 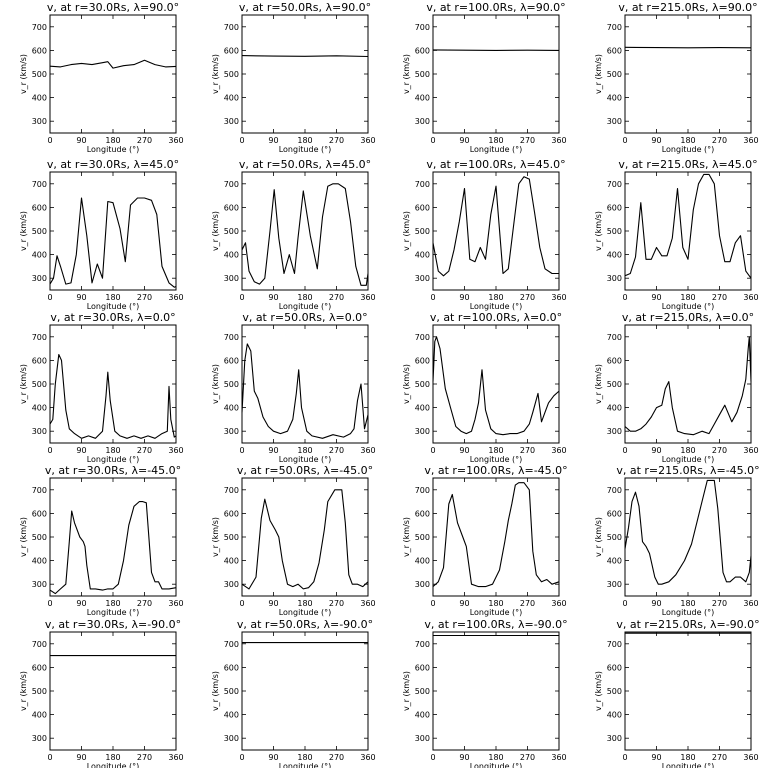 I want to click on panel-title: v, at r=215.0Rs, λ=-45.0°, so click(x=687, y=470).